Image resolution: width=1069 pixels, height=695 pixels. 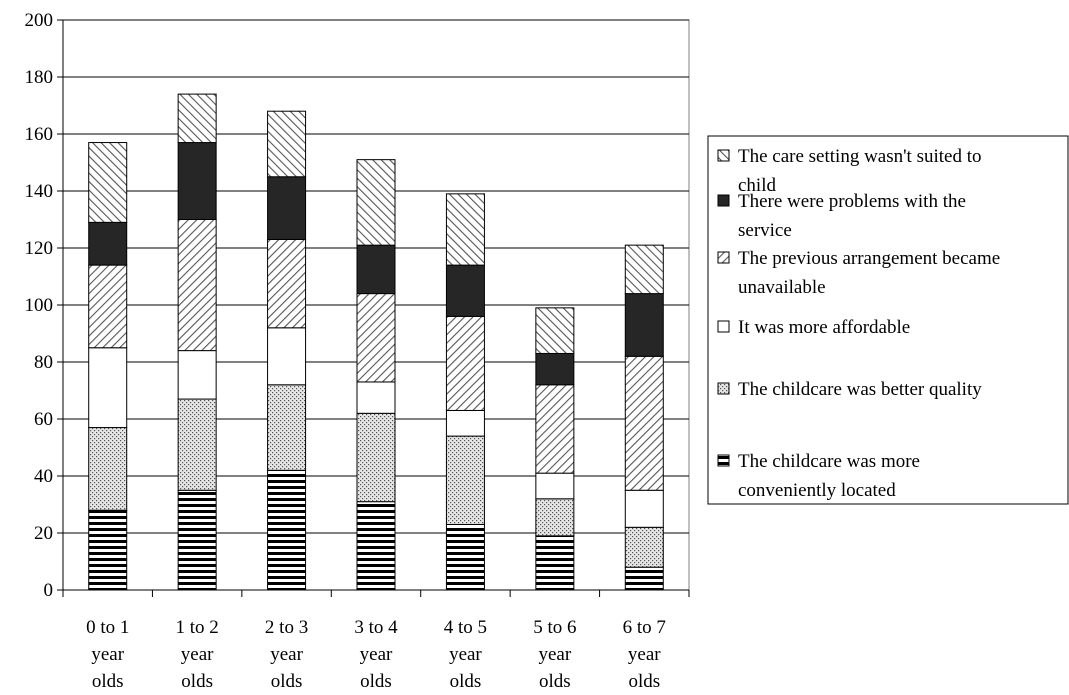 I want to click on legend-label: It was more affordable, so click(x=824, y=327).